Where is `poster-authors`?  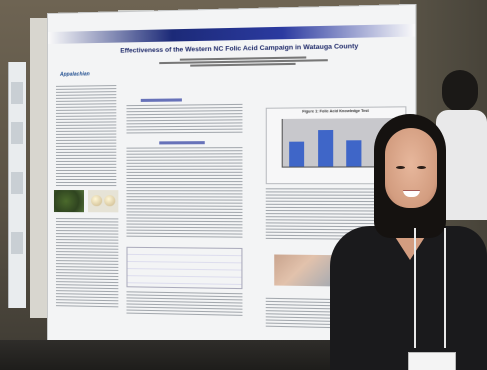
poster-authors is located at coordinates (244, 62).